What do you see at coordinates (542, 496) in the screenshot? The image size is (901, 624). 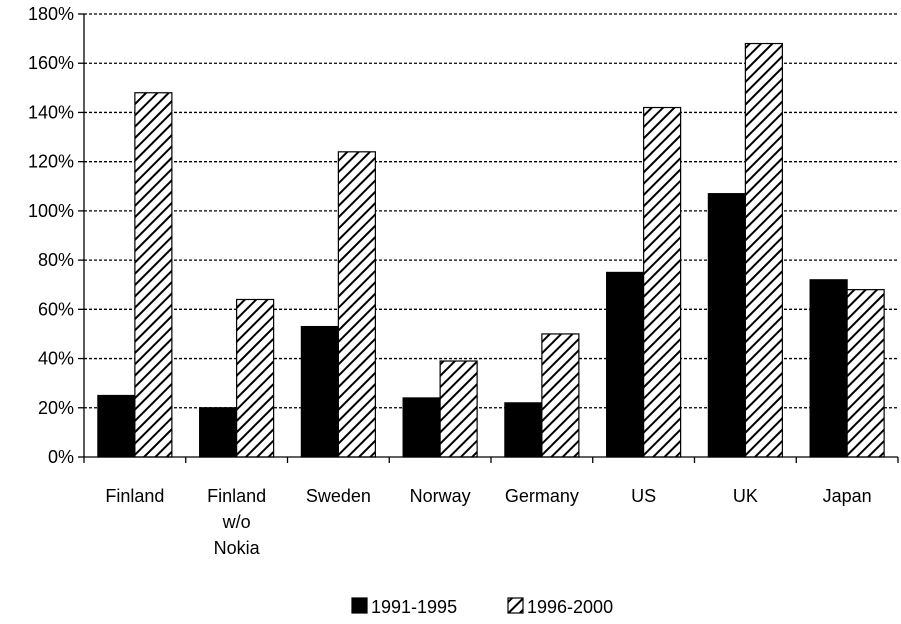 I see `x-category-label: Germany` at bounding box center [542, 496].